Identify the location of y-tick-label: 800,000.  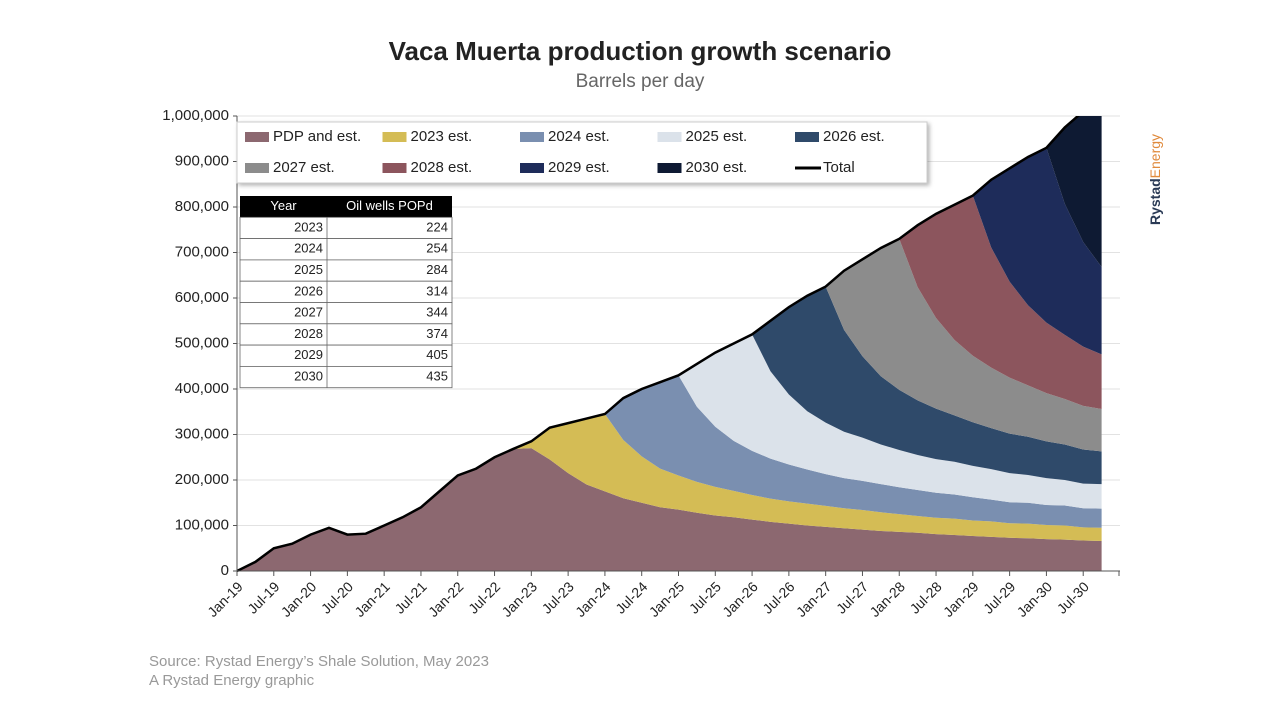
(202, 206).